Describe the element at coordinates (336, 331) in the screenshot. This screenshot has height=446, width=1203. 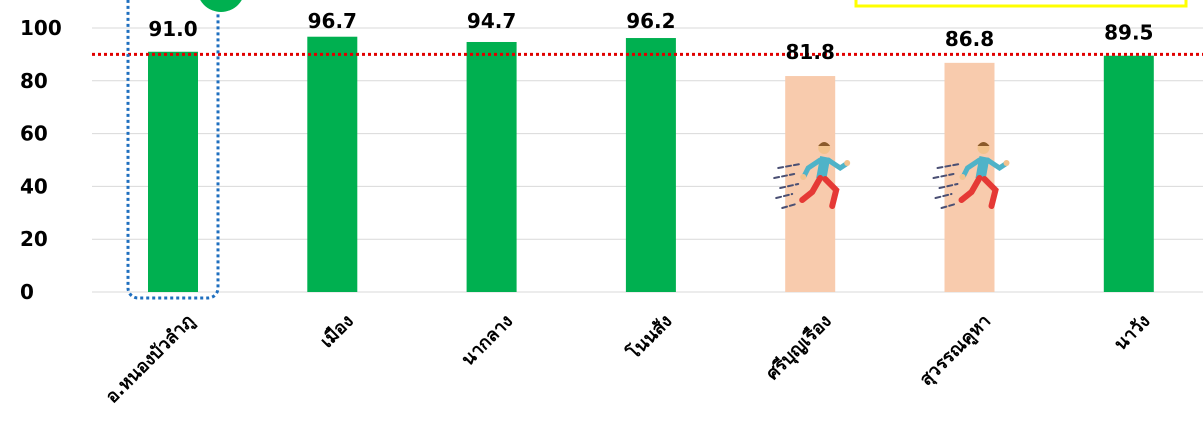
I see `category-label: เมือง` at that location.